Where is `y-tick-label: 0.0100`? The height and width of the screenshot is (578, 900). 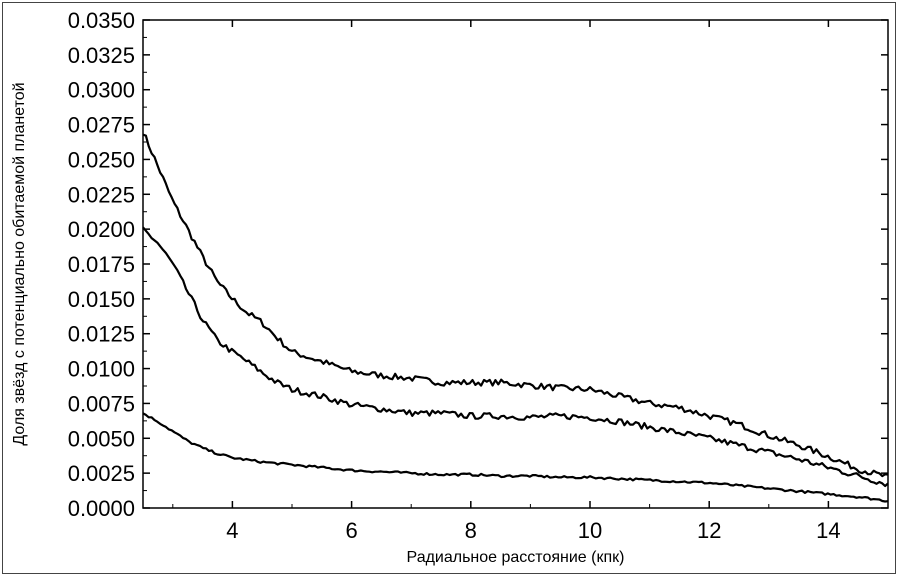 y-tick-label: 0.0100 is located at coordinates (101, 369).